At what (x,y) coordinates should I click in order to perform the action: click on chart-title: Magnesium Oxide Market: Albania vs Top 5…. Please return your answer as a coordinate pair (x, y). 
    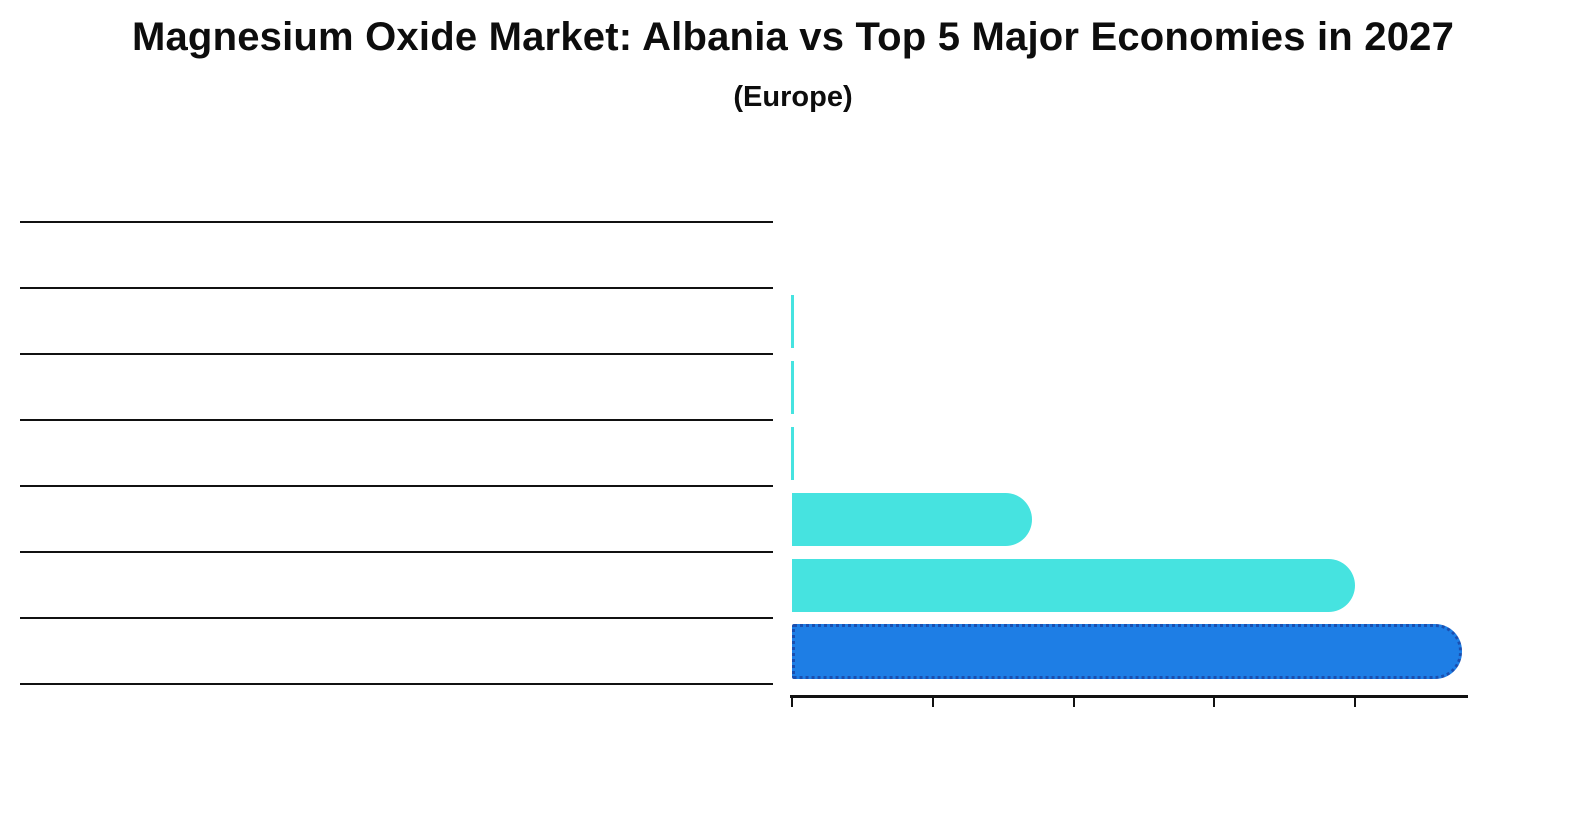
    Looking at the image, I should click on (793, 37).